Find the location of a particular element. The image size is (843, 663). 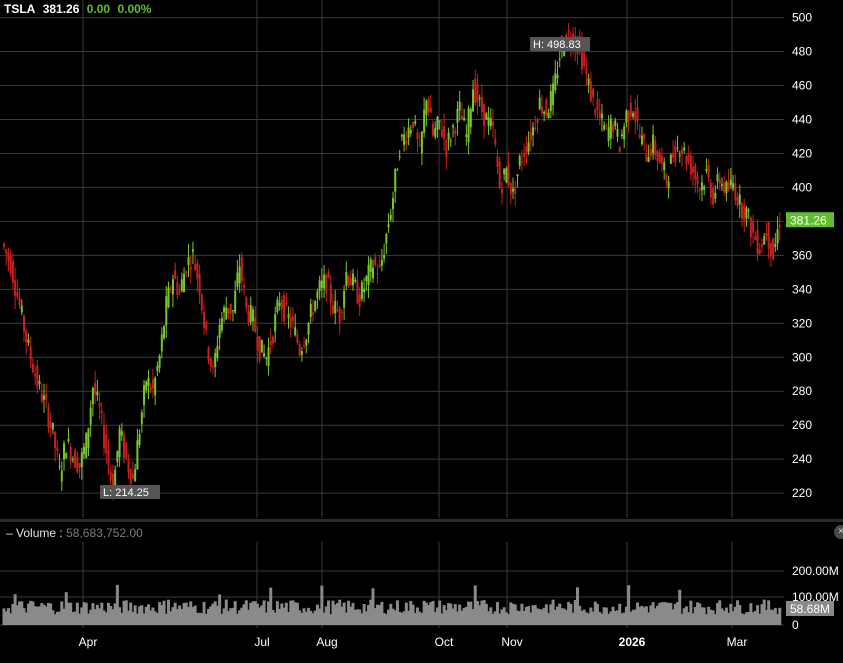

x-tick-label: Jul is located at coordinates (261, 642).